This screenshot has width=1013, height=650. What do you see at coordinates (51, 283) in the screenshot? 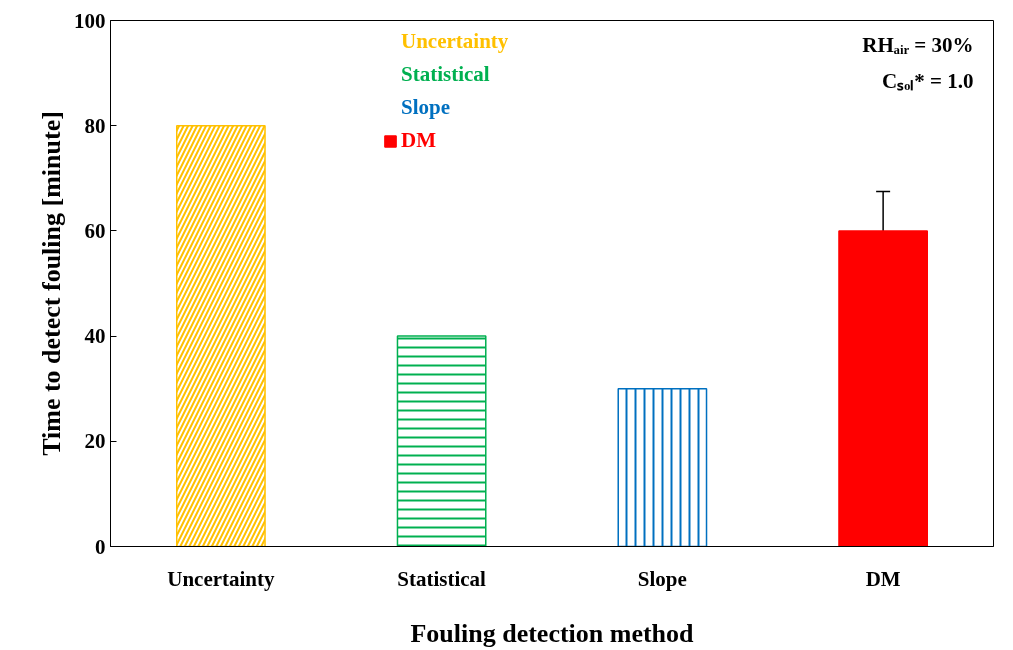
I see `y-axis-title: Time to detect fouling [minute]` at bounding box center [51, 283].